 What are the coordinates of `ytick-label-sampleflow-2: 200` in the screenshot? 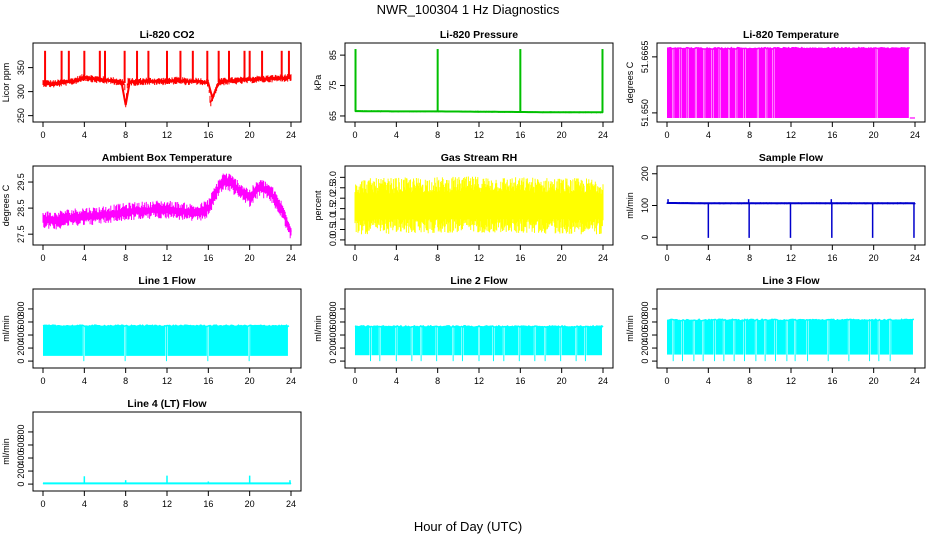 It's located at (645, 173).